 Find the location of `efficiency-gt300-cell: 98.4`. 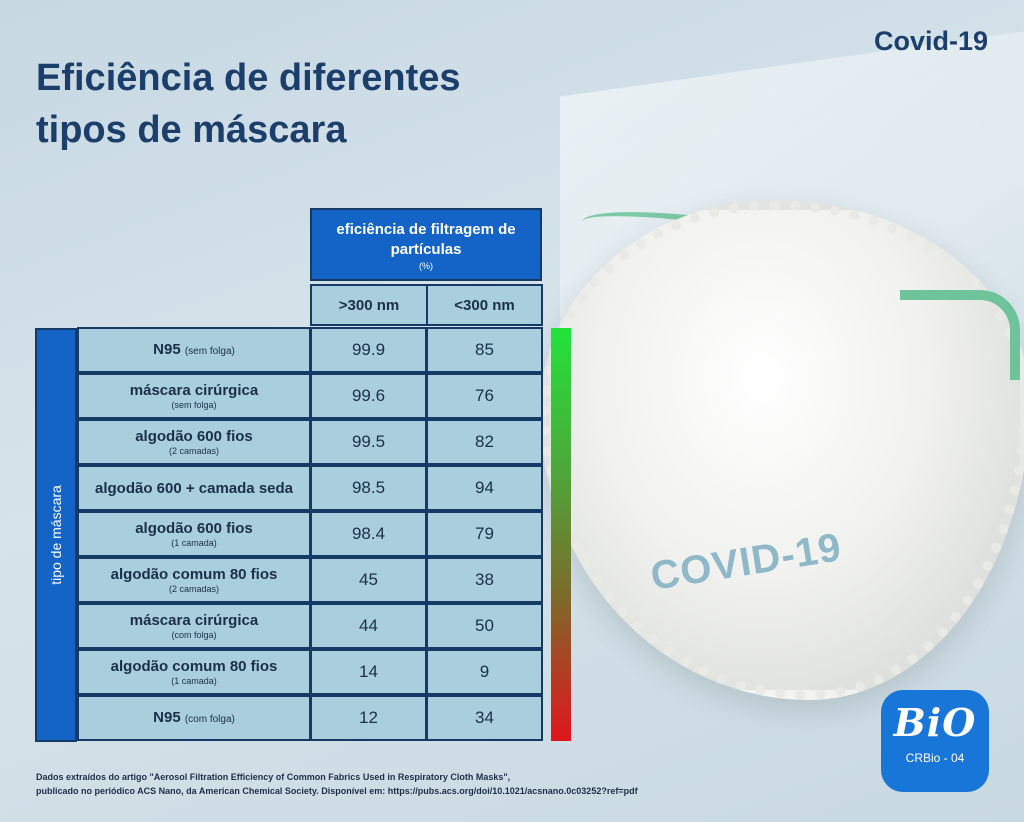

efficiency-gt300-cell: 98.4 is located at coordinates (368, 534).